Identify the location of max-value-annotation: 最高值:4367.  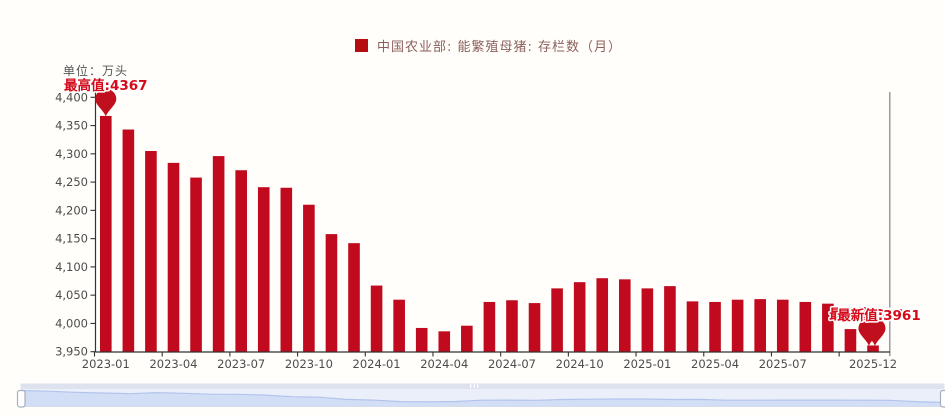
(105, 85).